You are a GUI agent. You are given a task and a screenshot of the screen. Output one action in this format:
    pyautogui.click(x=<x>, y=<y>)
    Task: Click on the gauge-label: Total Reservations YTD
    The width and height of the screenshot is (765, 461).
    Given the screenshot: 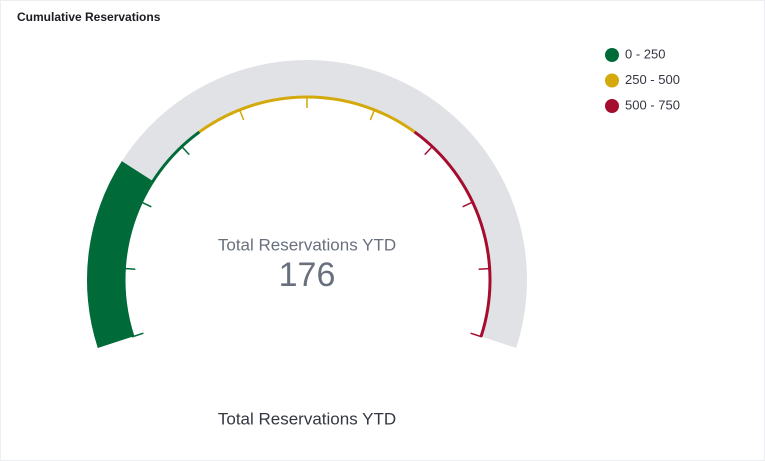 What is the action you would take?
    pyautogui.click(x=307, y=244)
    